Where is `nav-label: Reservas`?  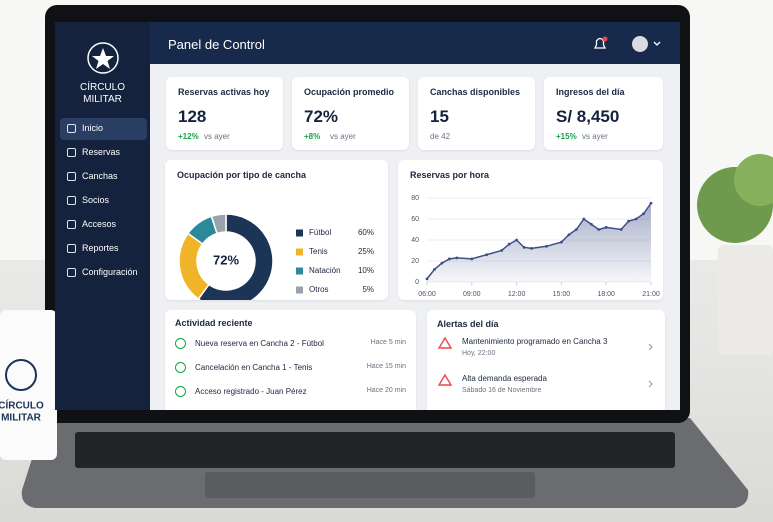 nav-label: Reservas is located at coordinates (101, 152).